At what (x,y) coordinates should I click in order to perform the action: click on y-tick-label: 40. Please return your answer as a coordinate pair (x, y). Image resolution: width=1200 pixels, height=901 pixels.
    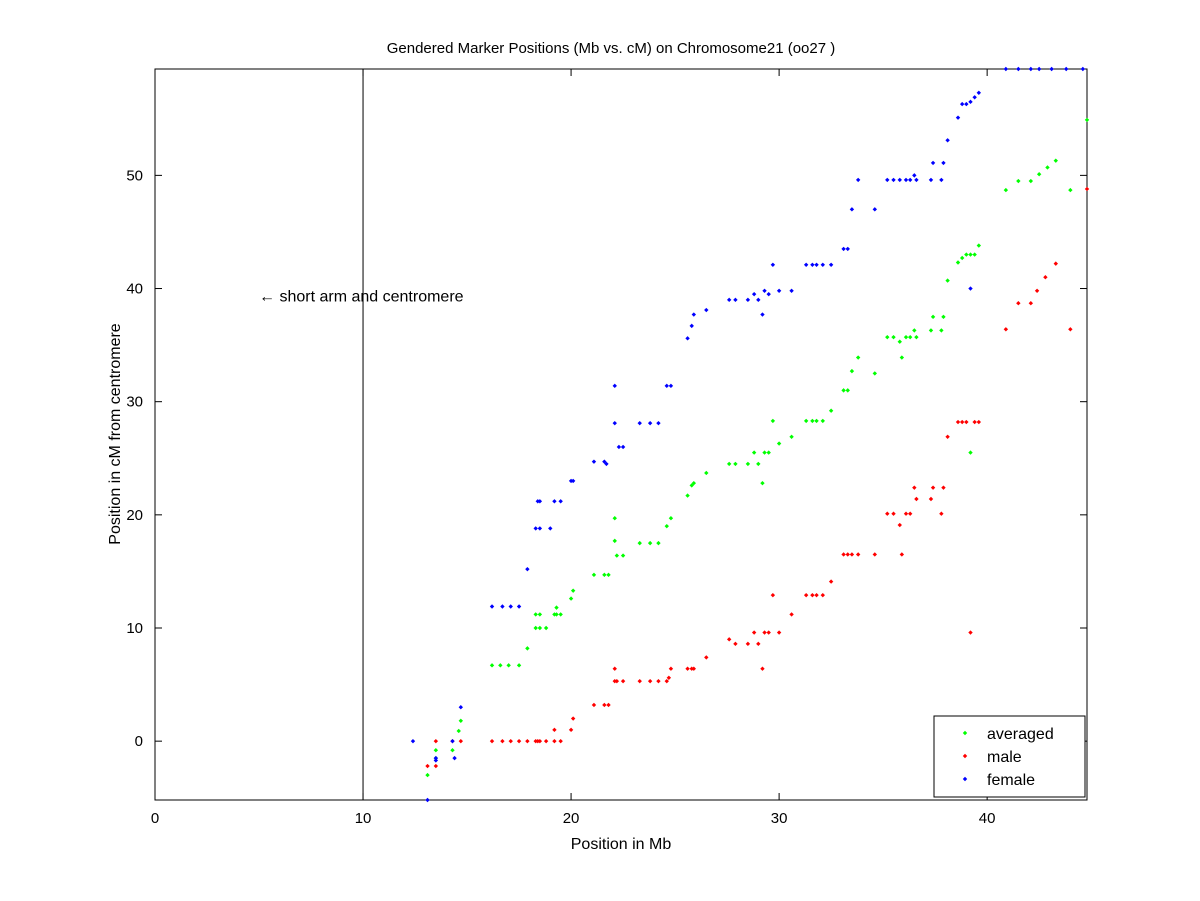
    Looking at the image, I should click on (134, 289).